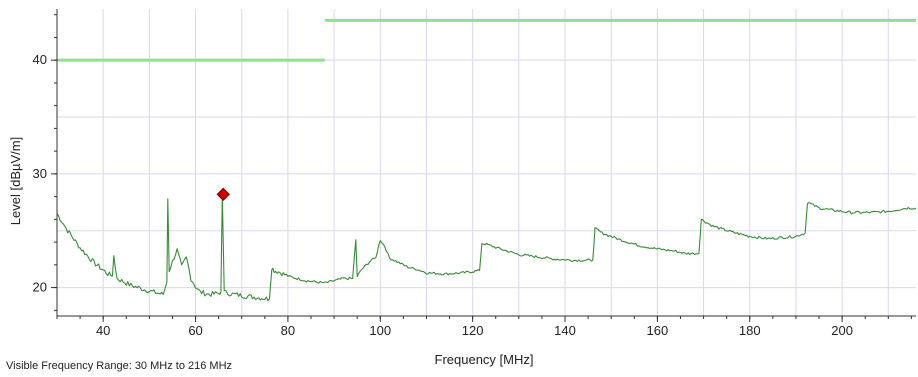 Image resolution: width=918 pixels, height=377 pixels. Describe the element at coordinates (750, 330) in the screenshot. I see `x-tick-label: 180` at that location.